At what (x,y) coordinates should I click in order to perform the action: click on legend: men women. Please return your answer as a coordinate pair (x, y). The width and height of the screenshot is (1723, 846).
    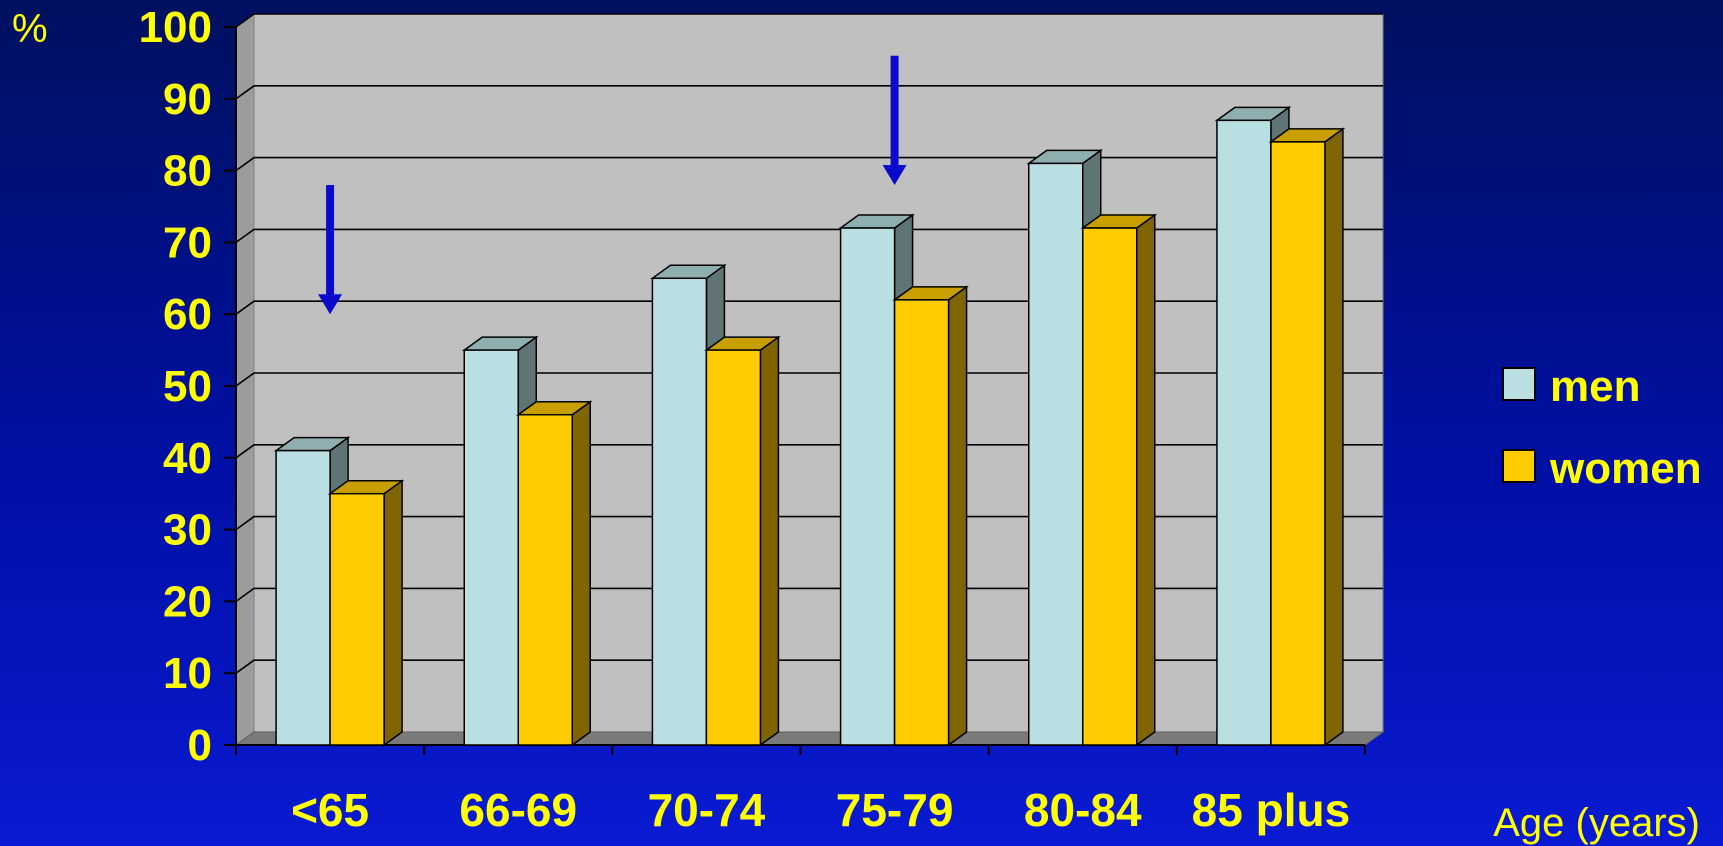
    Looking at the image, I should click on (1602, 427).